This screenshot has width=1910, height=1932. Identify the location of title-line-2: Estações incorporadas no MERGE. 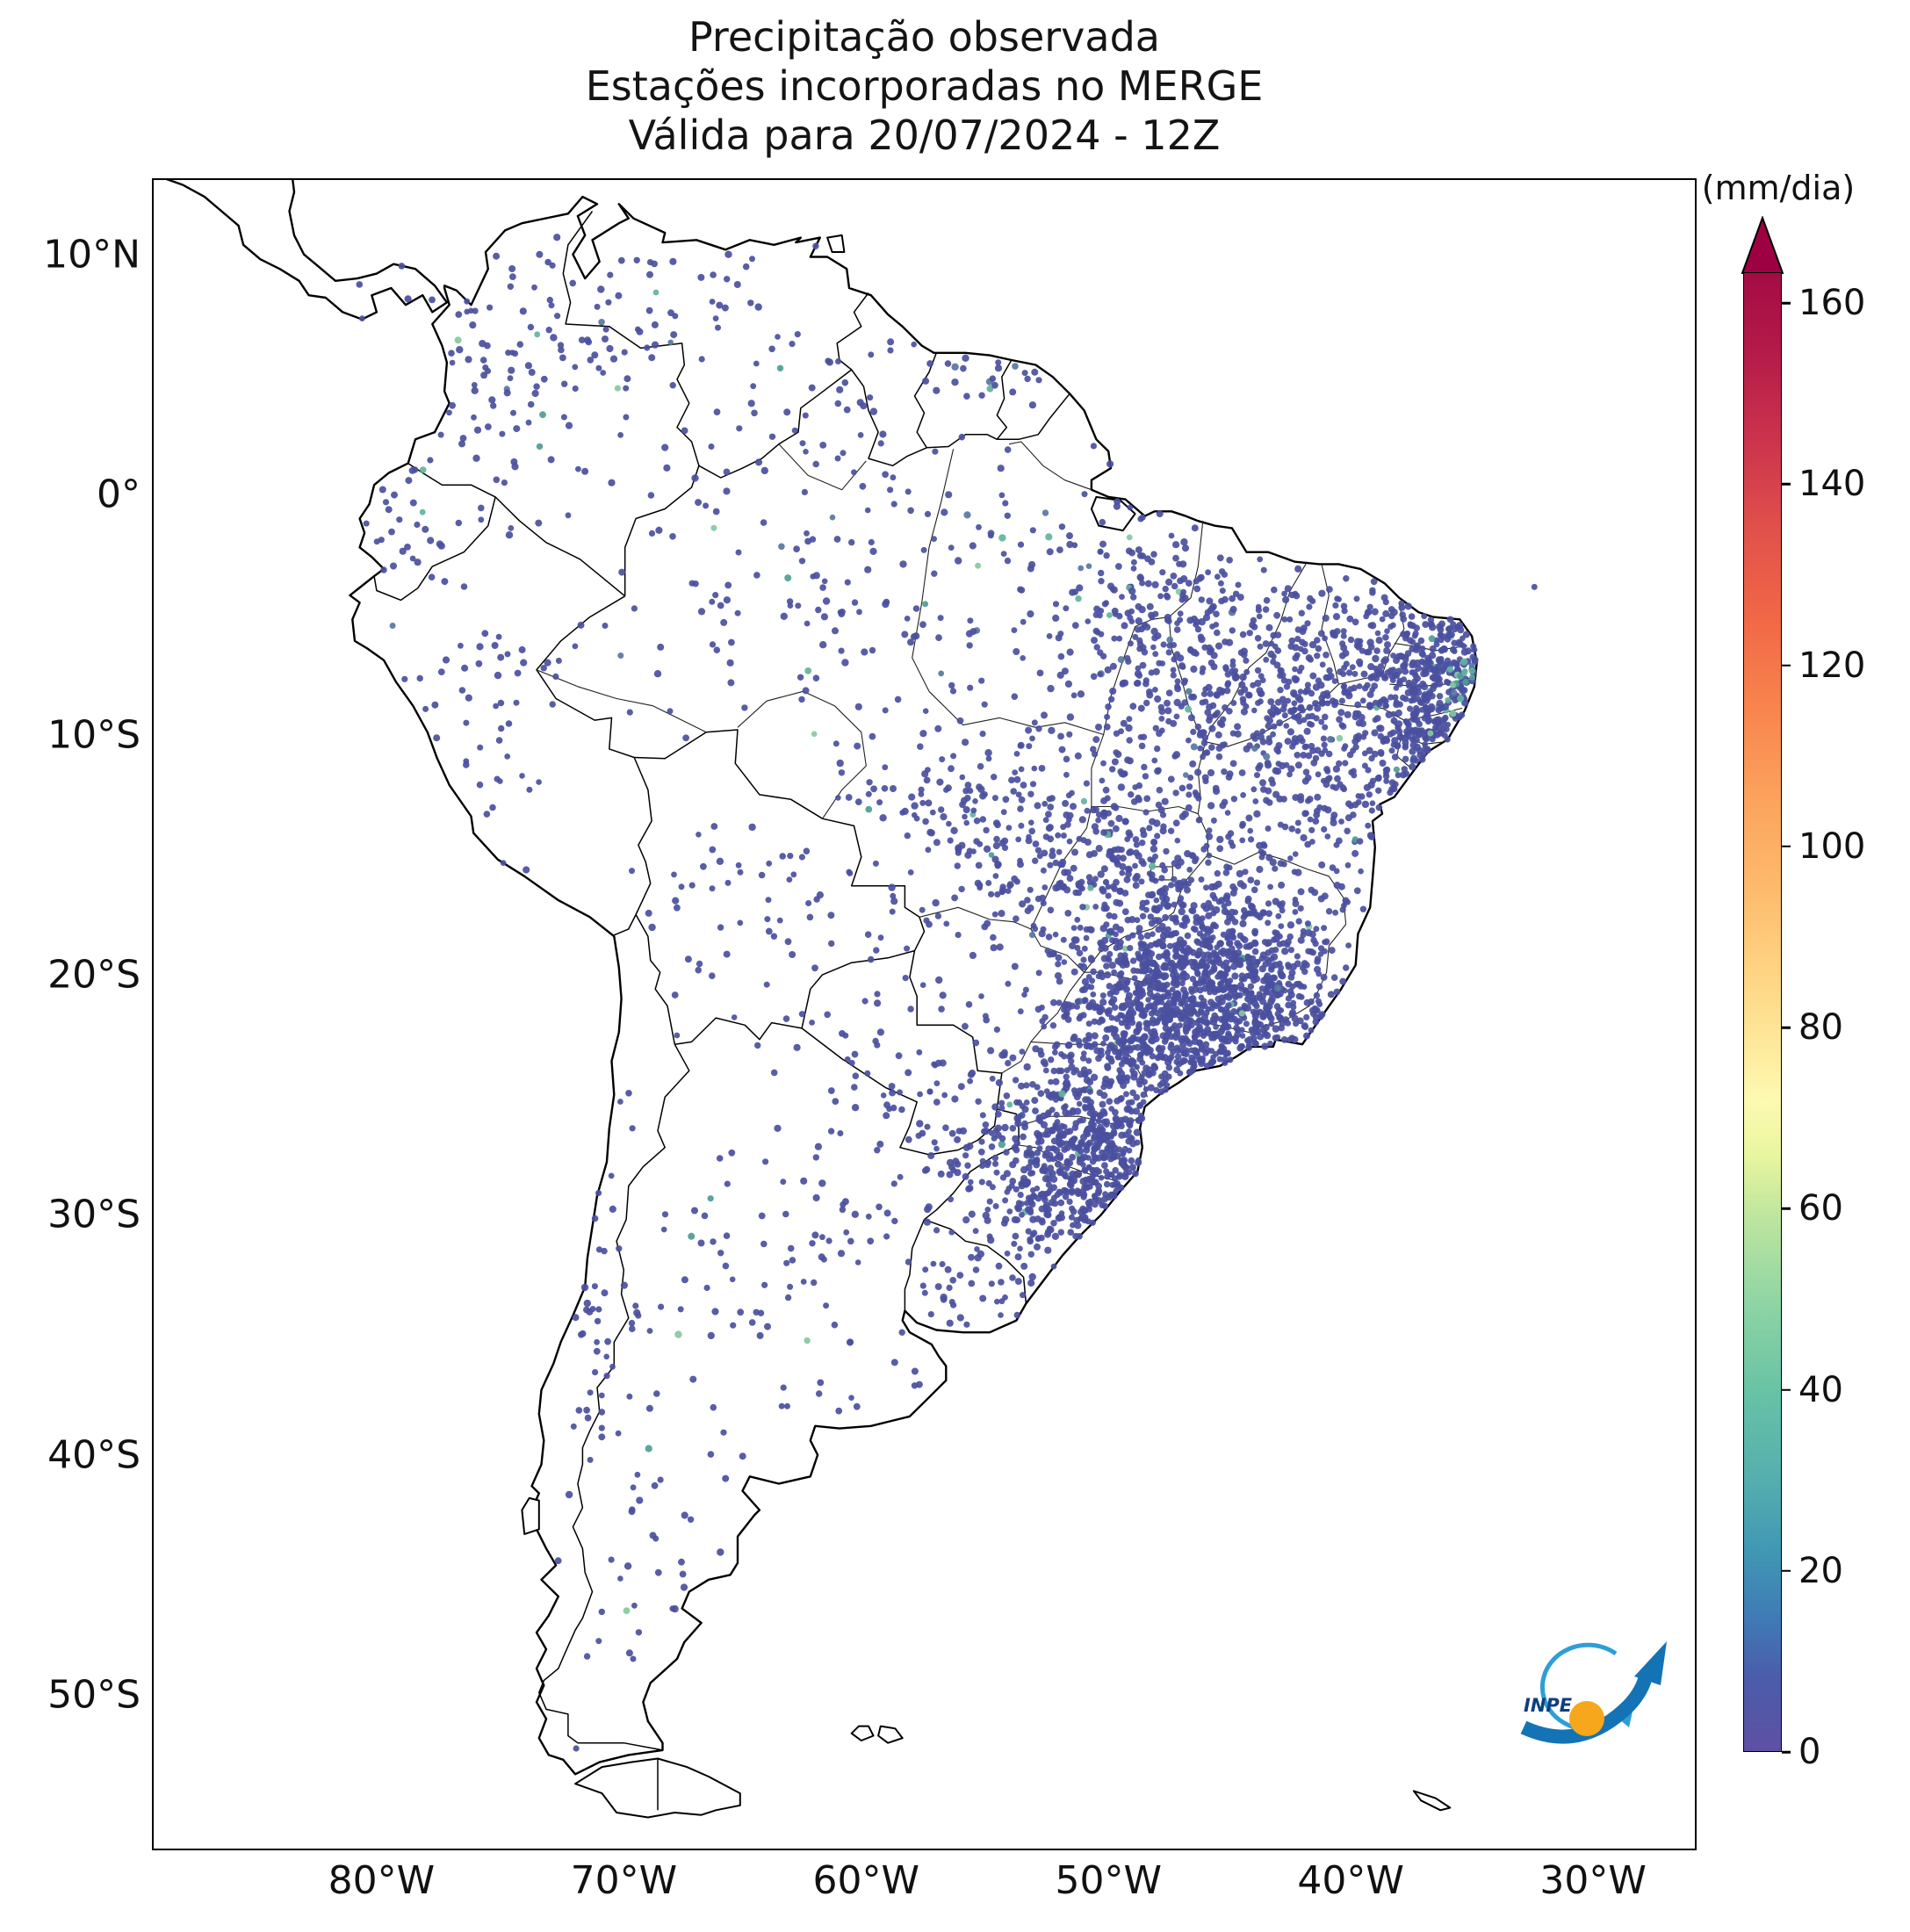
(924, 86).